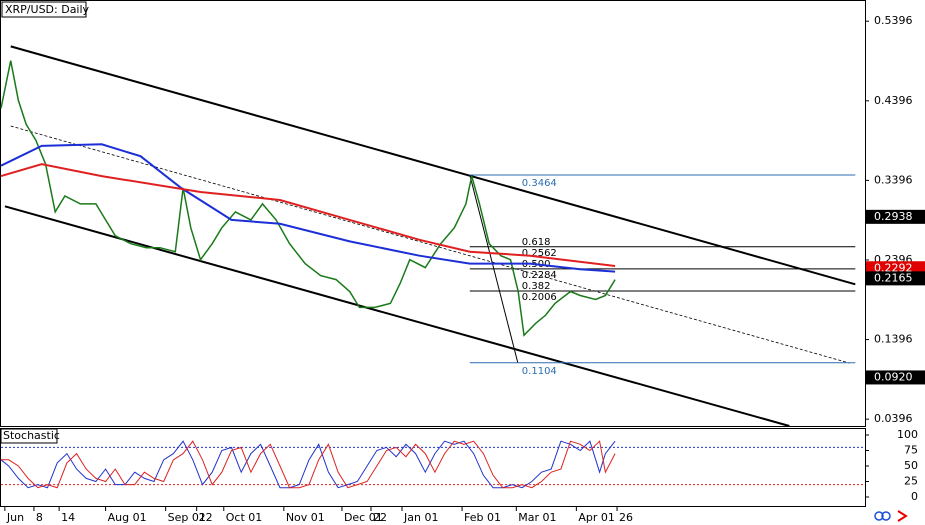 This screenshot has width=925, height=525. What do you see at coordinates (539, 253) in the screenshot?
I see `fib-price: 0.2562` at bounding box center [539, 253].